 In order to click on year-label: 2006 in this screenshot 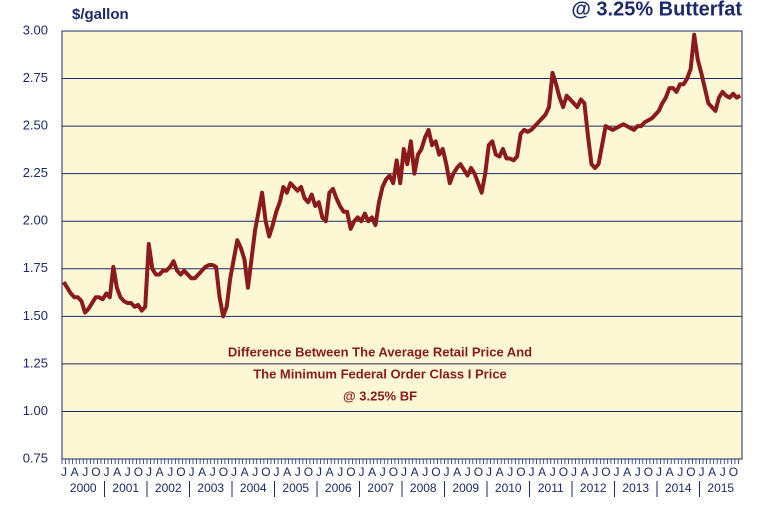, I will do `click(338, 488)`.